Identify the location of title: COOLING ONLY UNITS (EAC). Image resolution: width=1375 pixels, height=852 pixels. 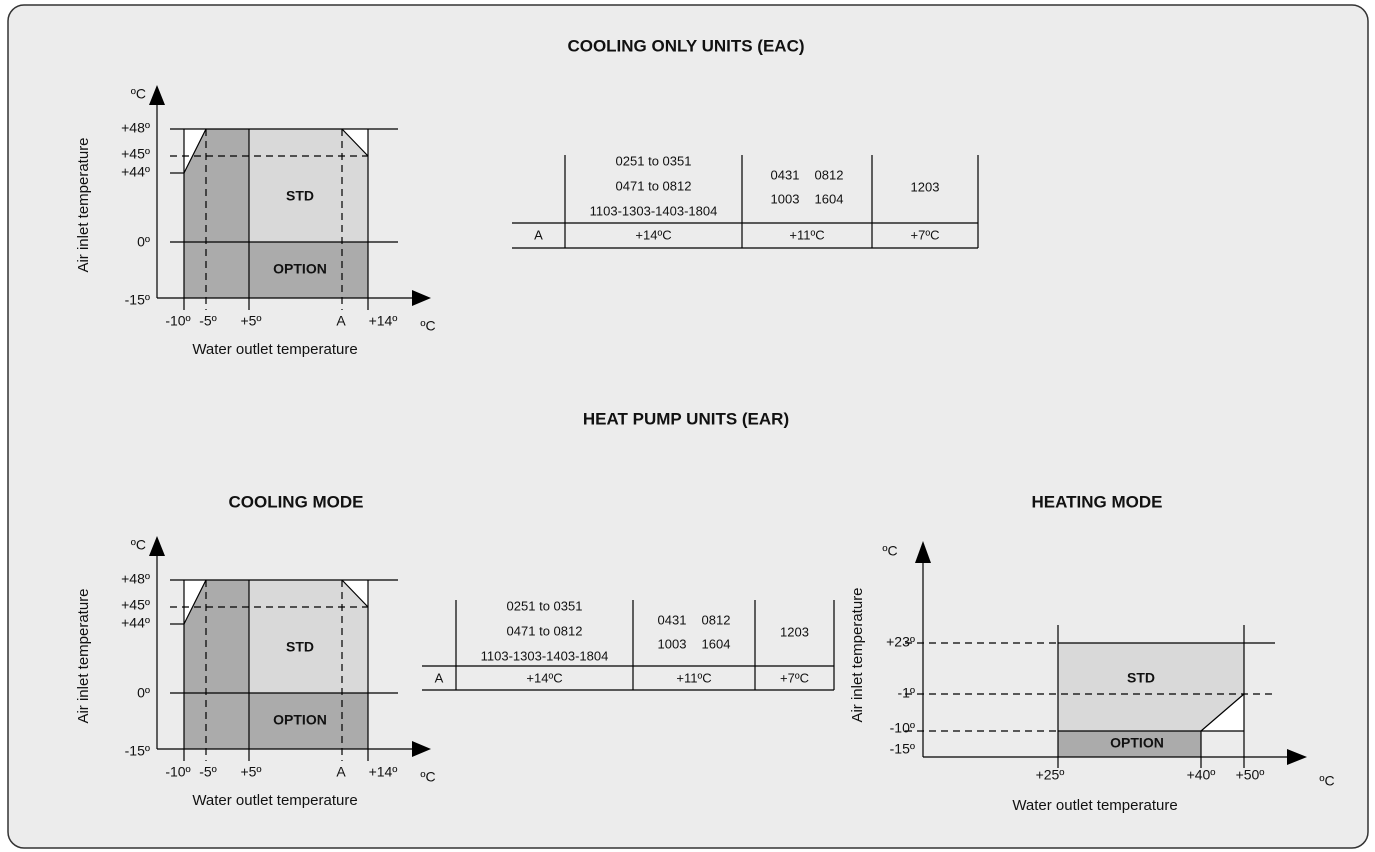
(685, 45).